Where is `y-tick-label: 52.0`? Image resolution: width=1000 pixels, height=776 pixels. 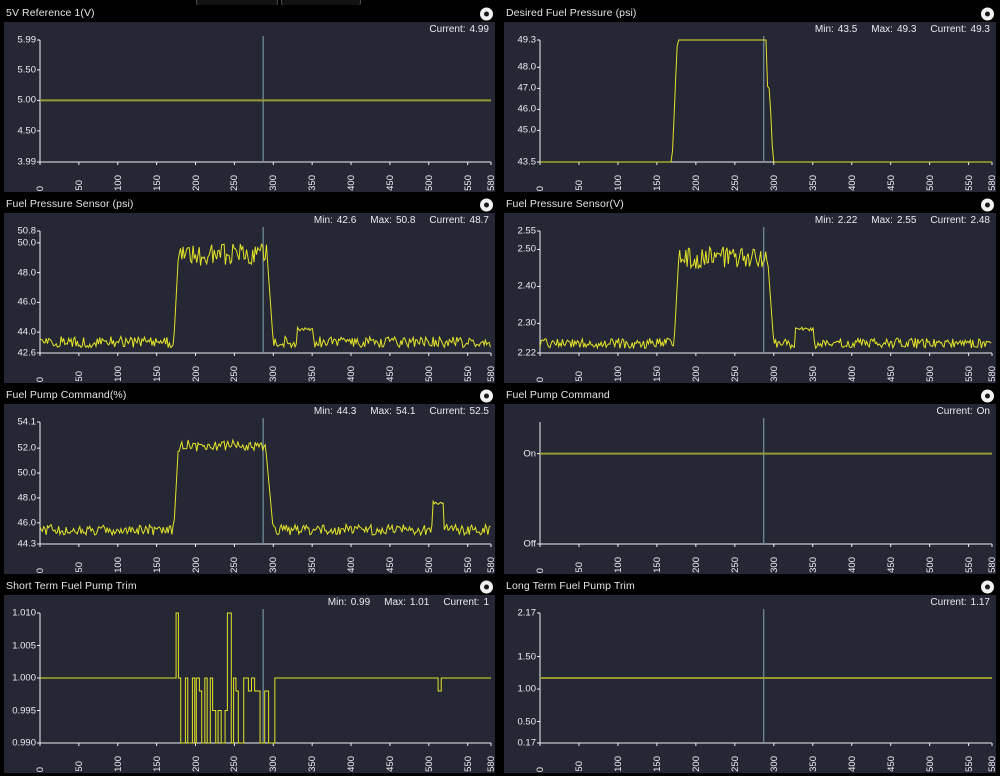
y-tick-label: 52.0 is located at coordinates (27, 448).